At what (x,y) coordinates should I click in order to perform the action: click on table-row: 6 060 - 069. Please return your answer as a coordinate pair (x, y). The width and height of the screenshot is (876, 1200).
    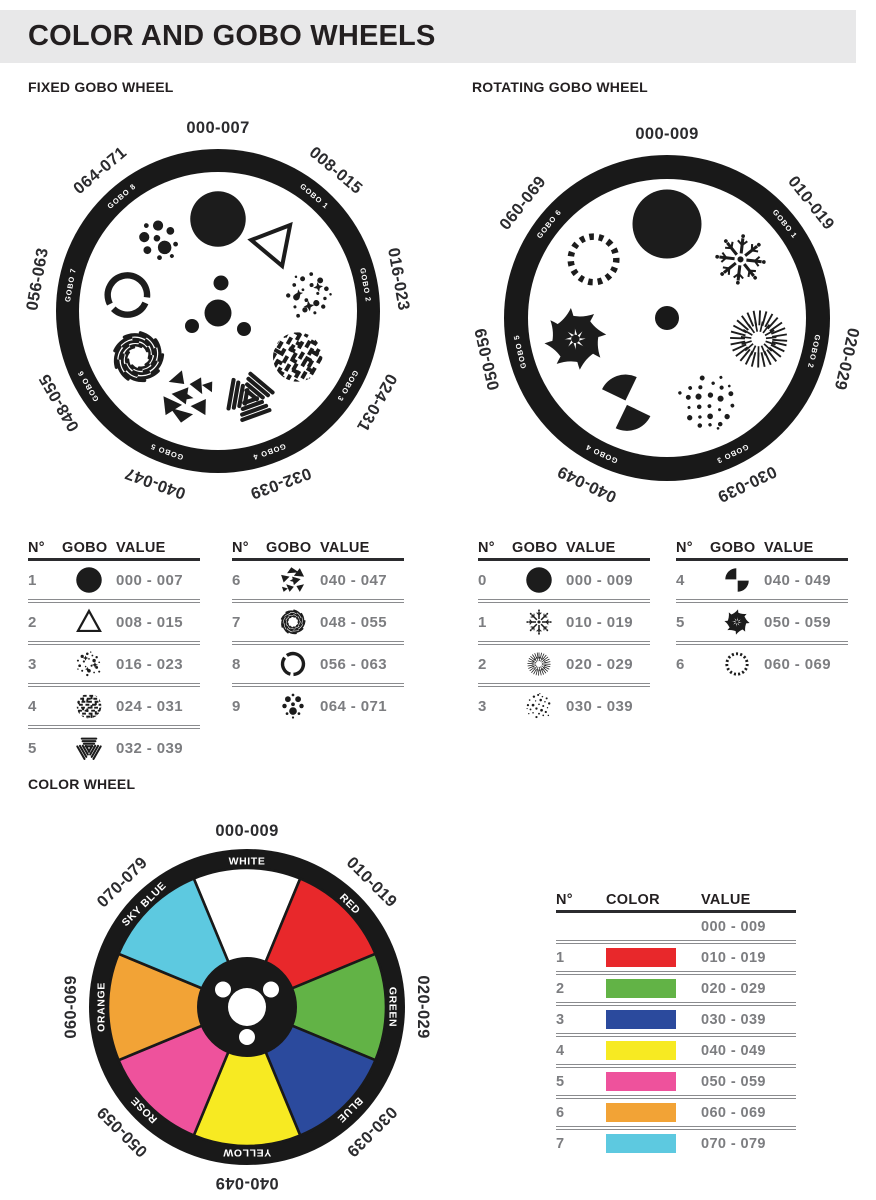
    Looking at the image, I should click on (762, 662).